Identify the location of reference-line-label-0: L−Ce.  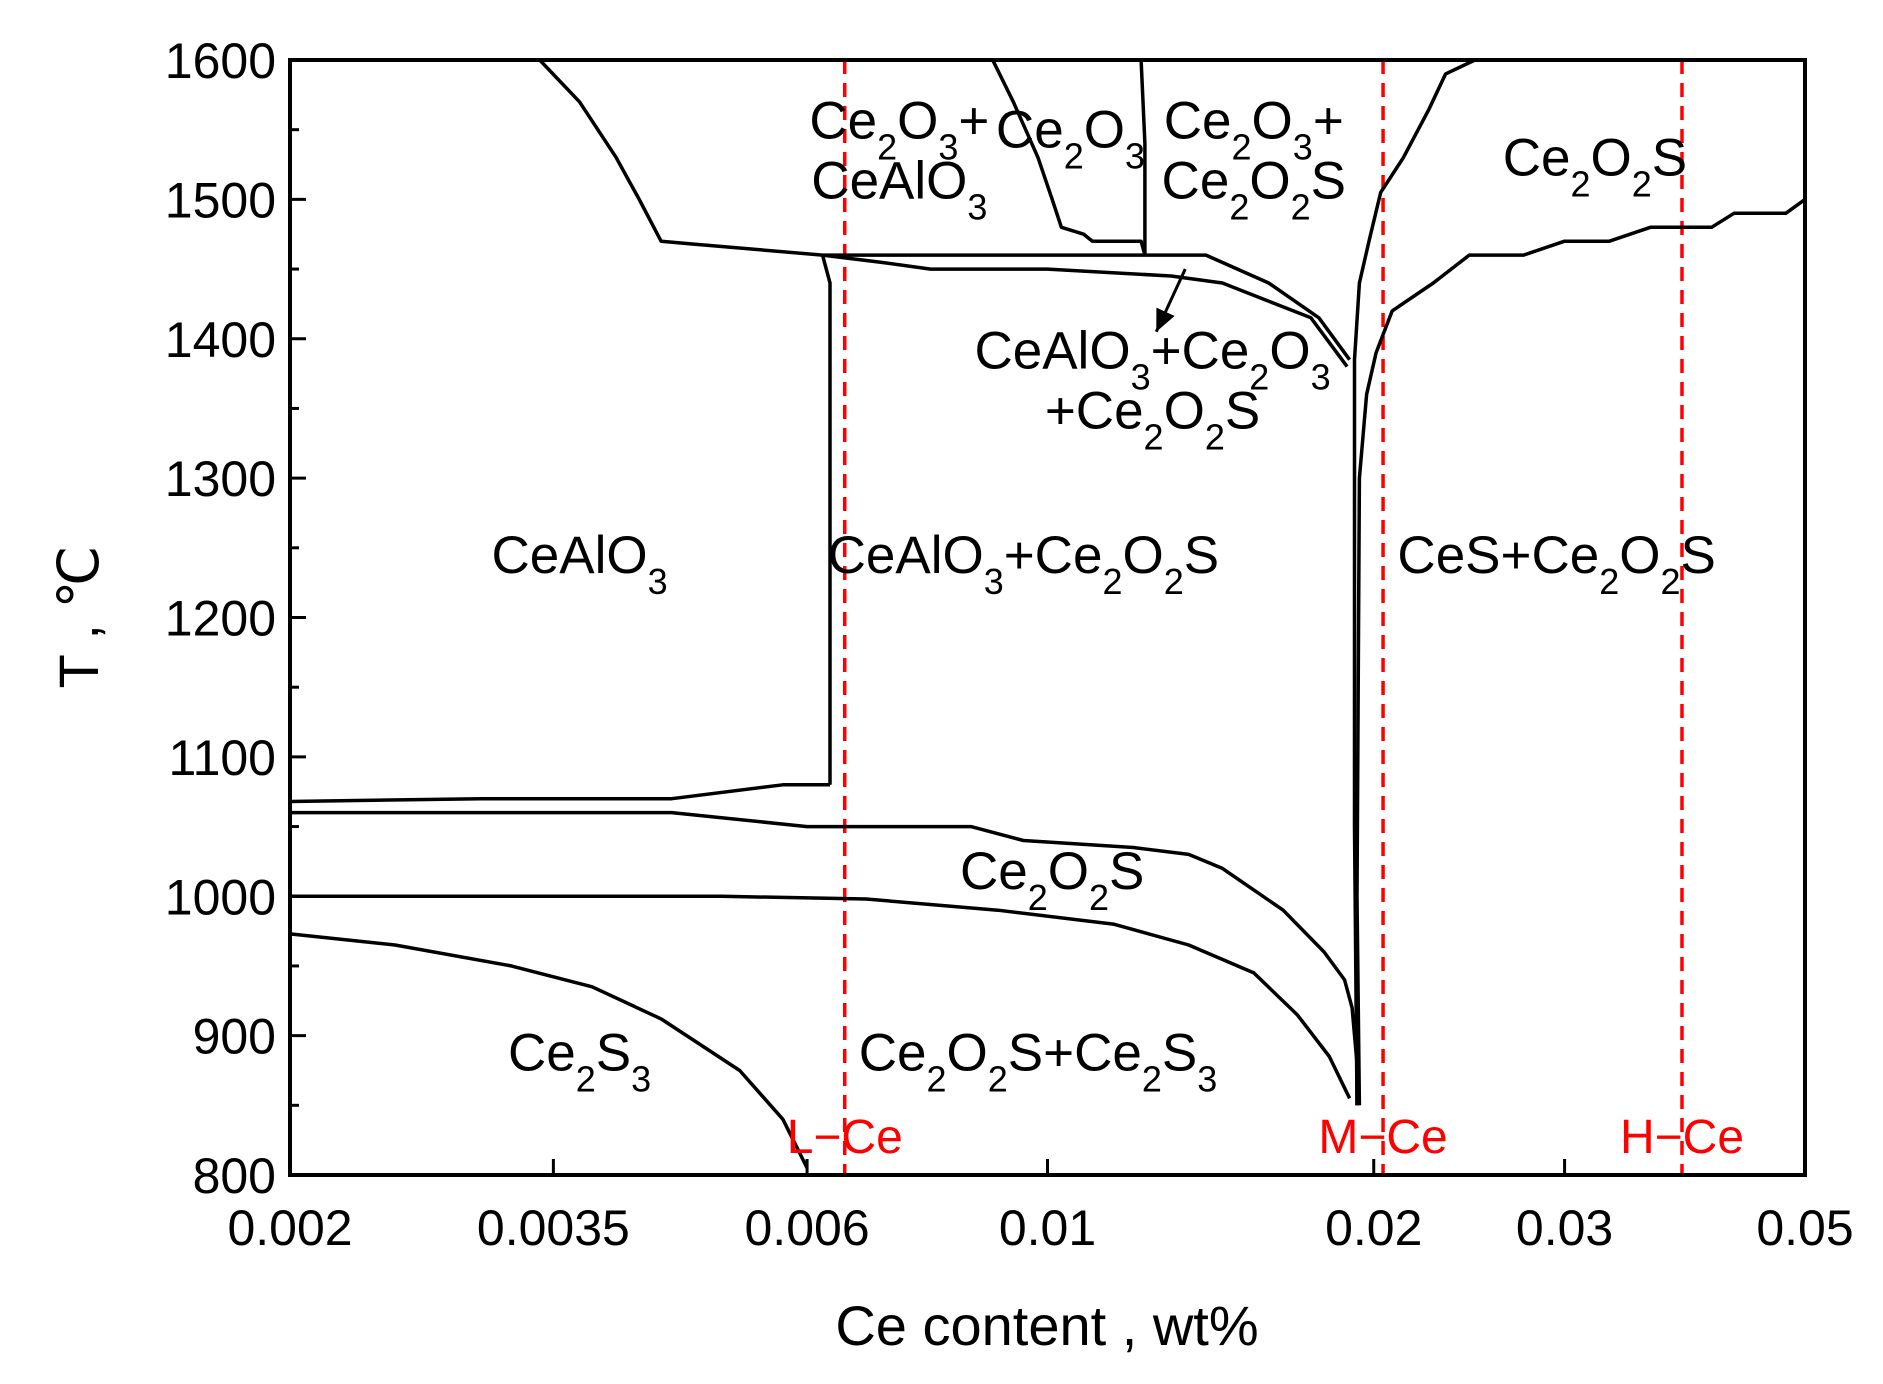
(845, 1137).